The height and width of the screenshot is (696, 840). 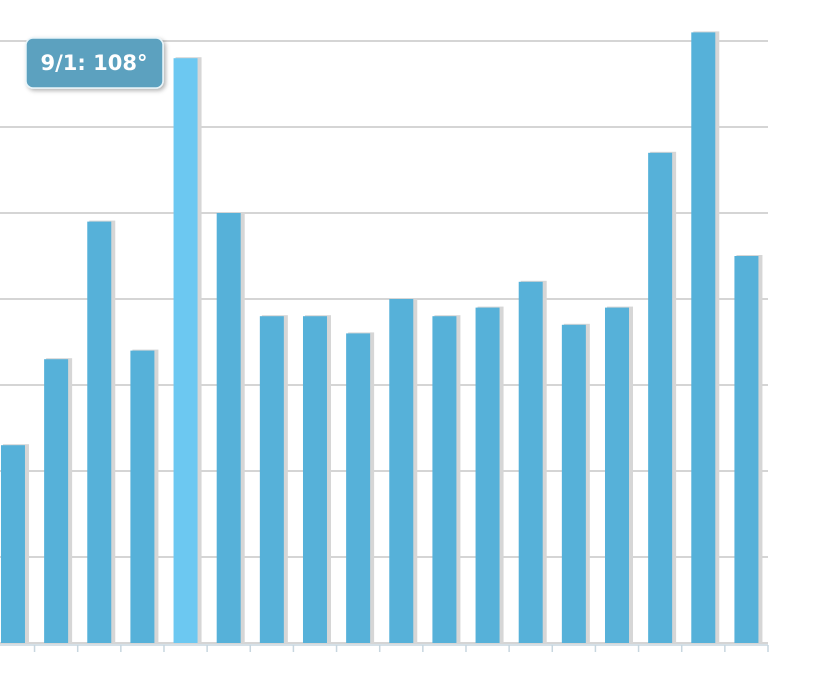 I want to click on tooltip, so click(x=94, y=63).